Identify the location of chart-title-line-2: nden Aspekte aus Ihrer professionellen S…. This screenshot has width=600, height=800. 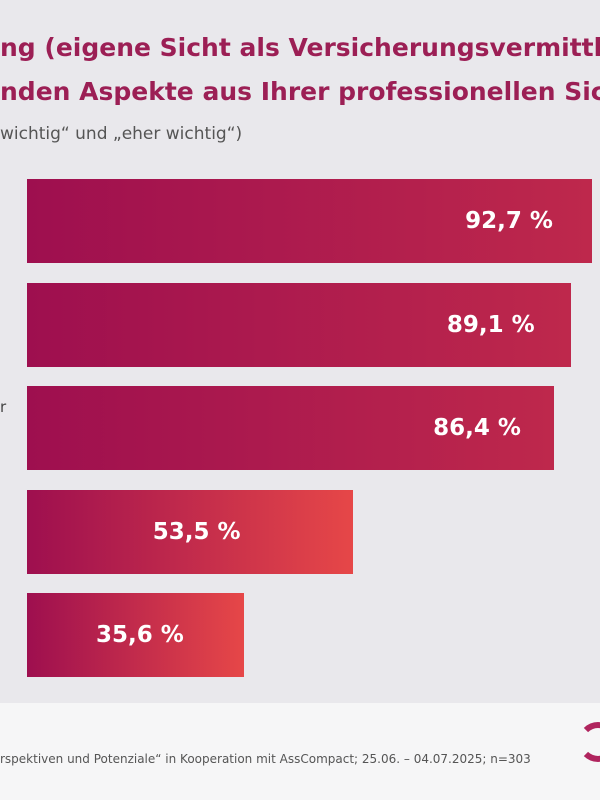
(300, 91).